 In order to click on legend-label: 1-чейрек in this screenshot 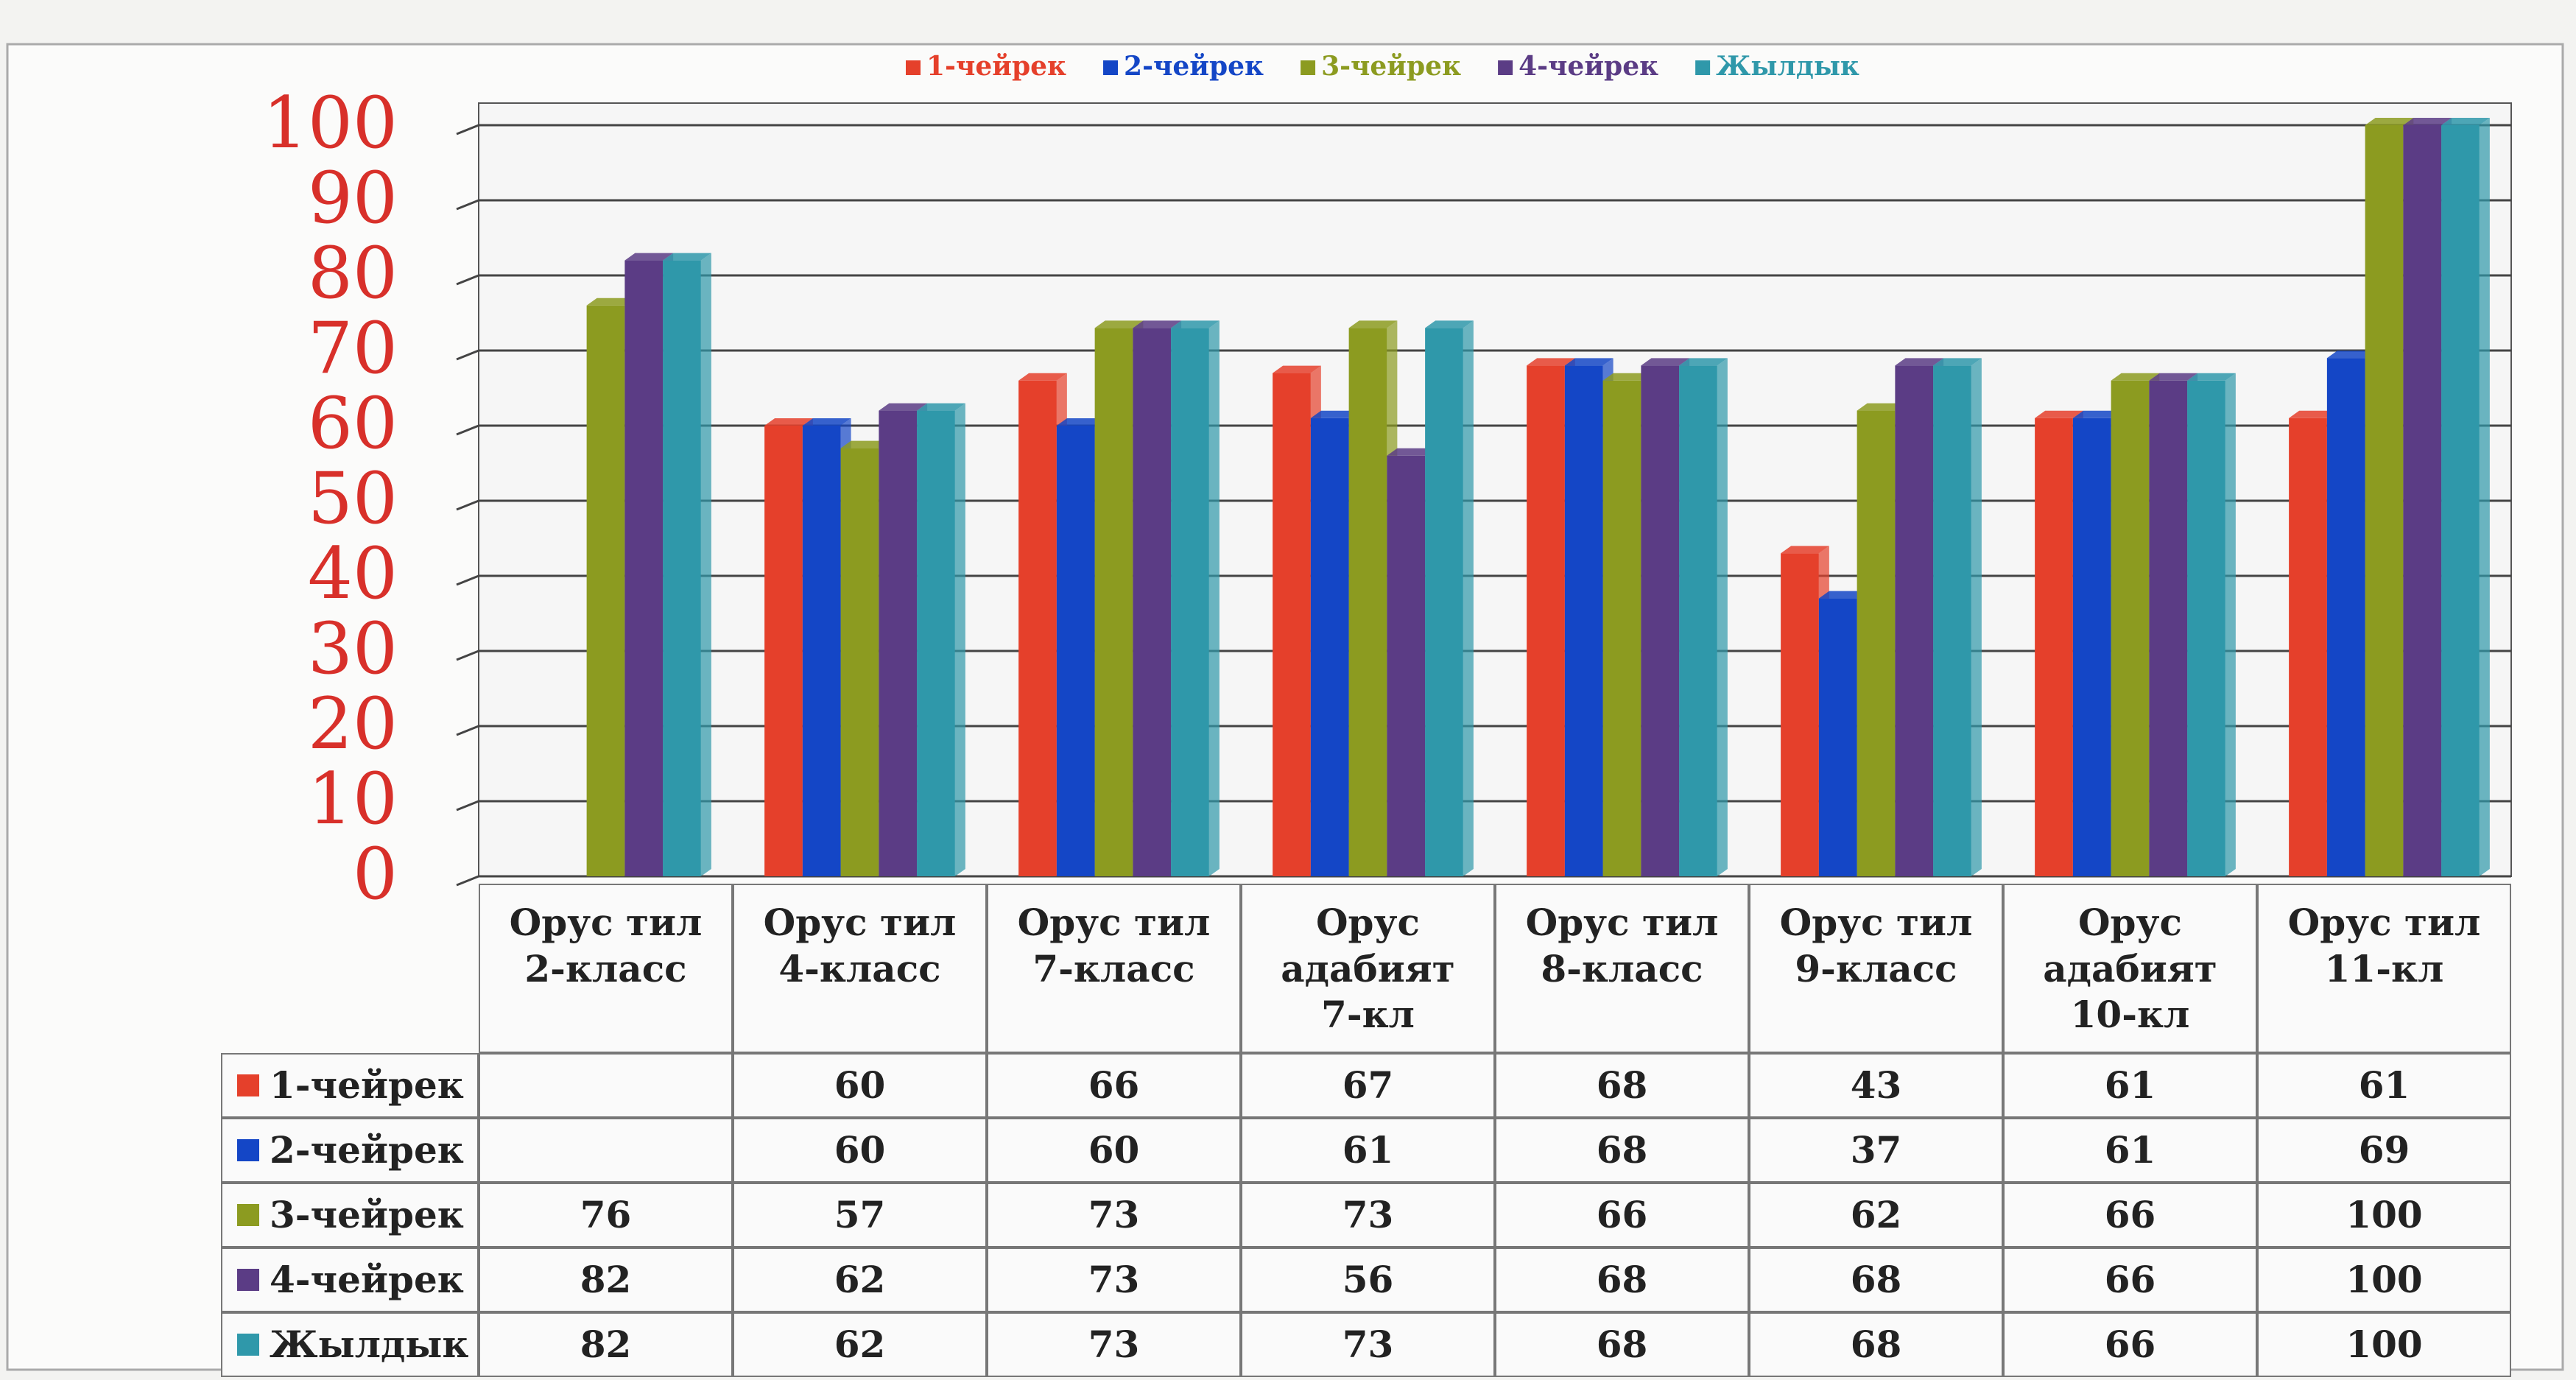, I will do `click(996, 67)`.